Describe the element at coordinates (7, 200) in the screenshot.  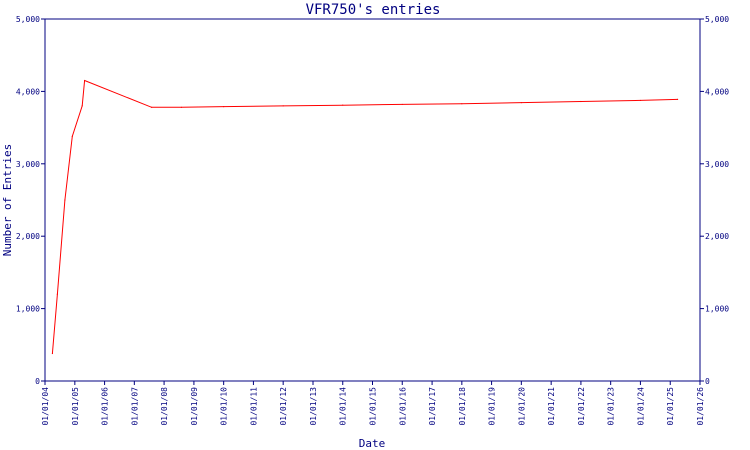
I see `y-axis-label: Number of Entries` at that location.